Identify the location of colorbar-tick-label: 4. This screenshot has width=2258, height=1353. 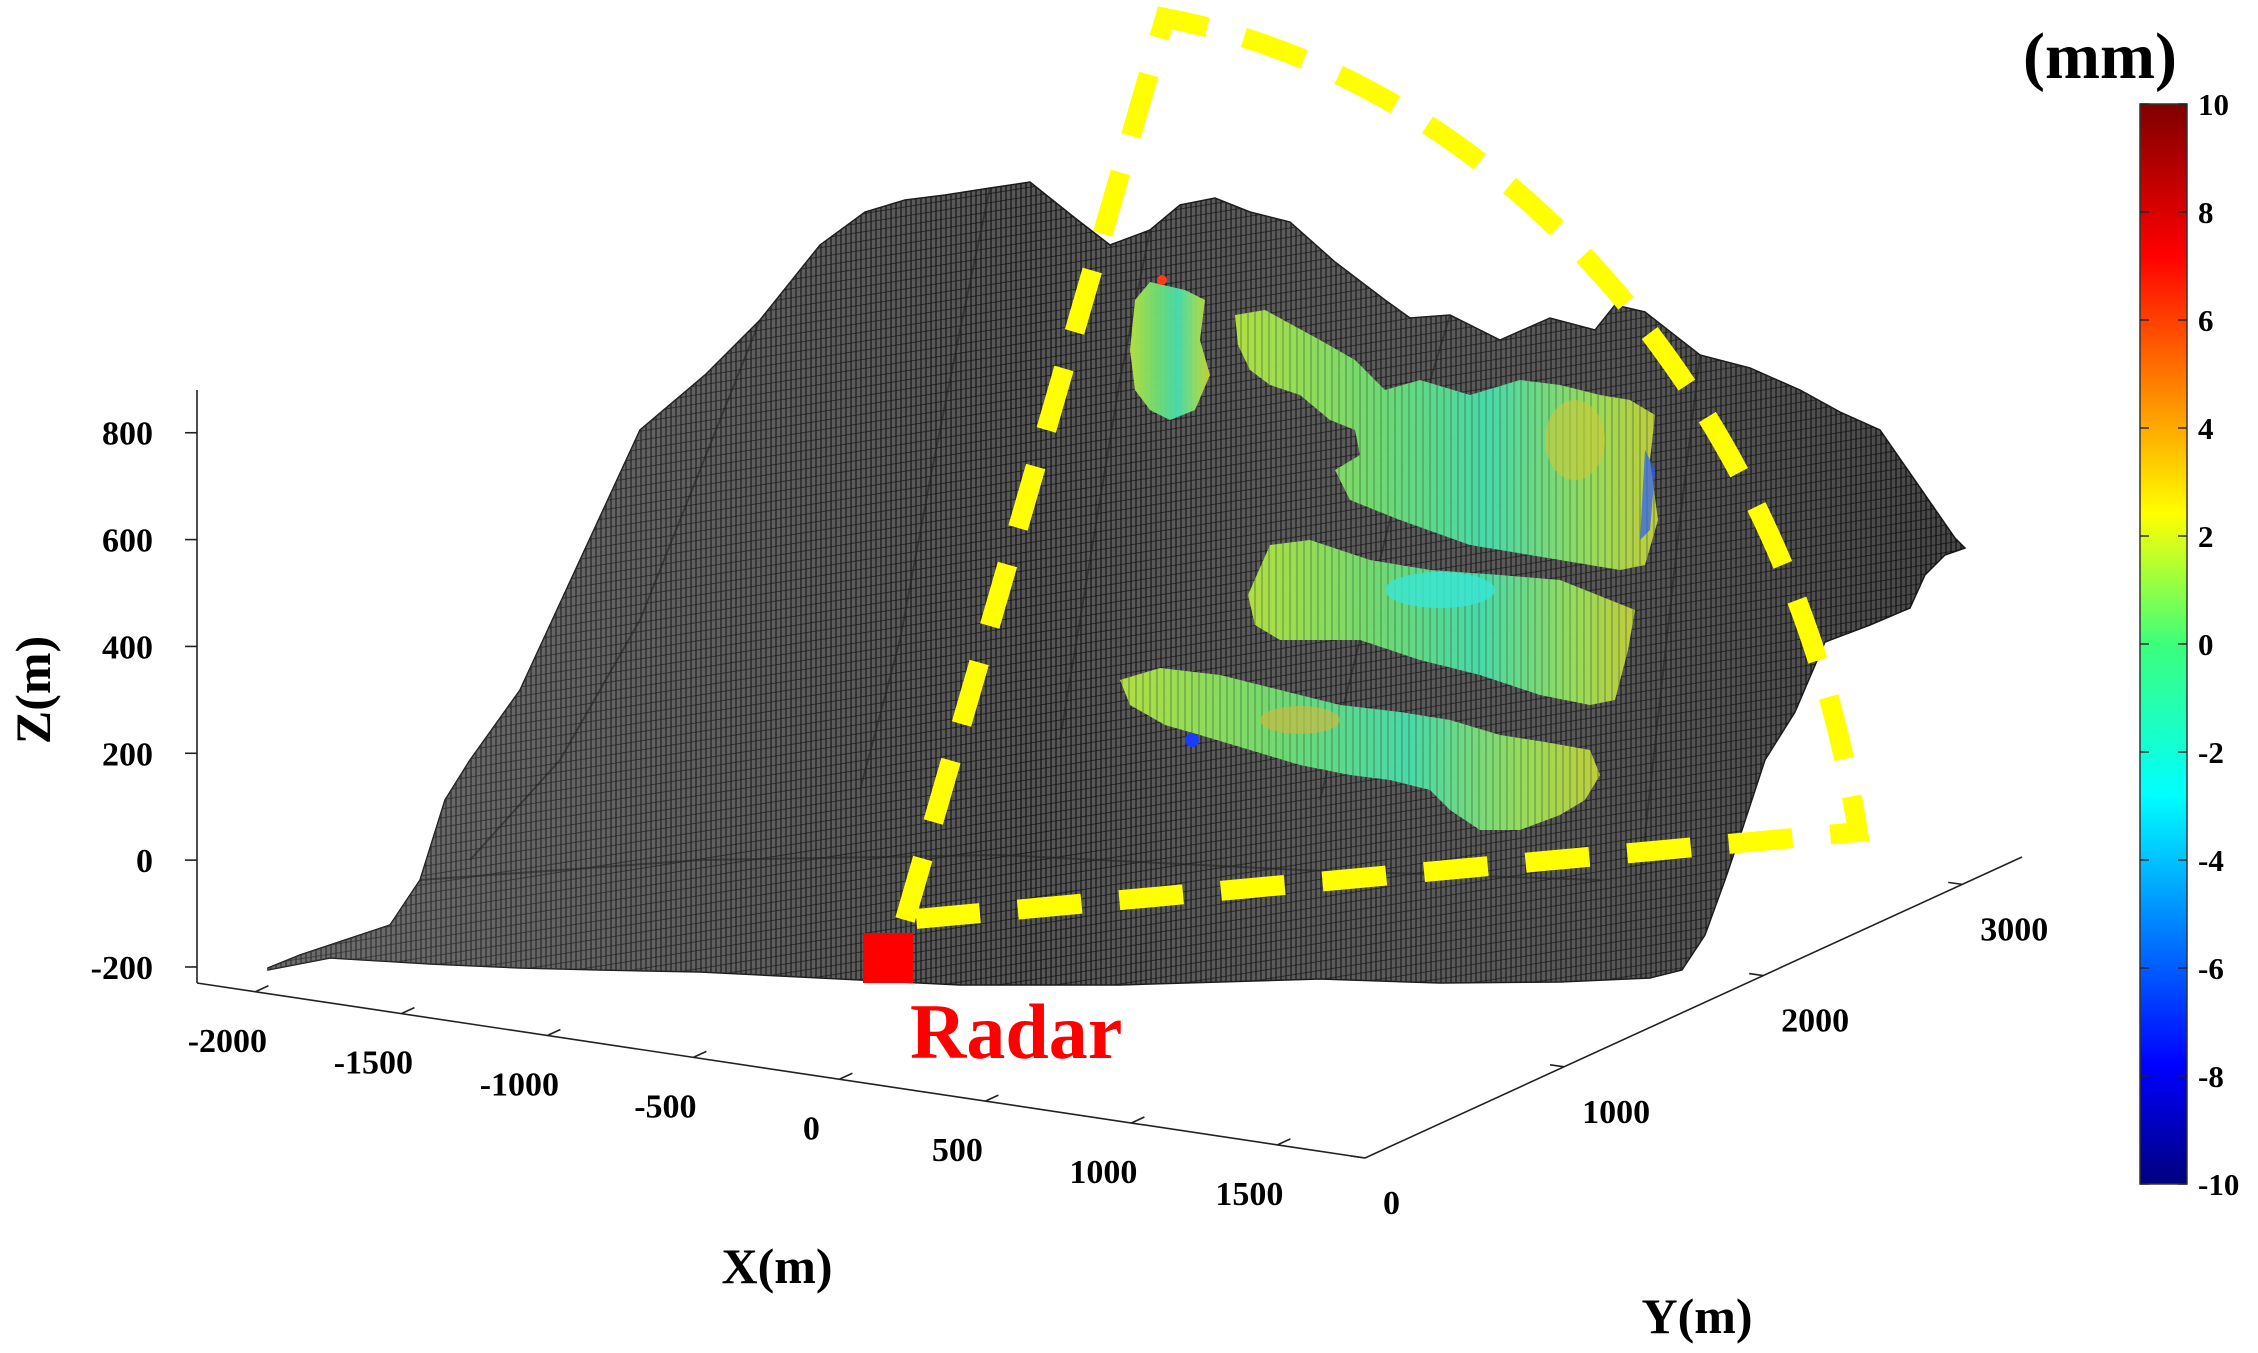
(2206, 428).